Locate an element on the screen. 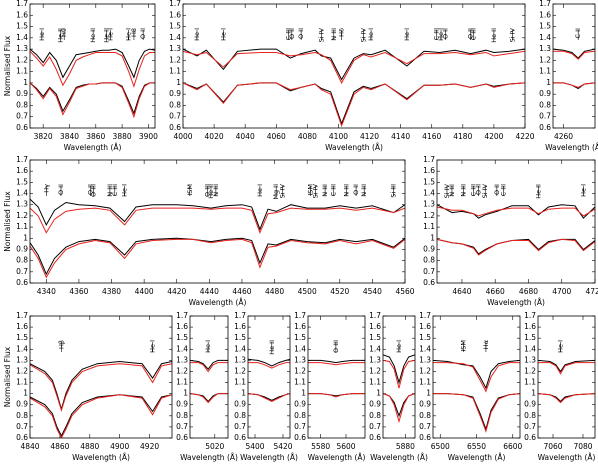  x-tick-label: 4480 is located at coordinates (274, 291).